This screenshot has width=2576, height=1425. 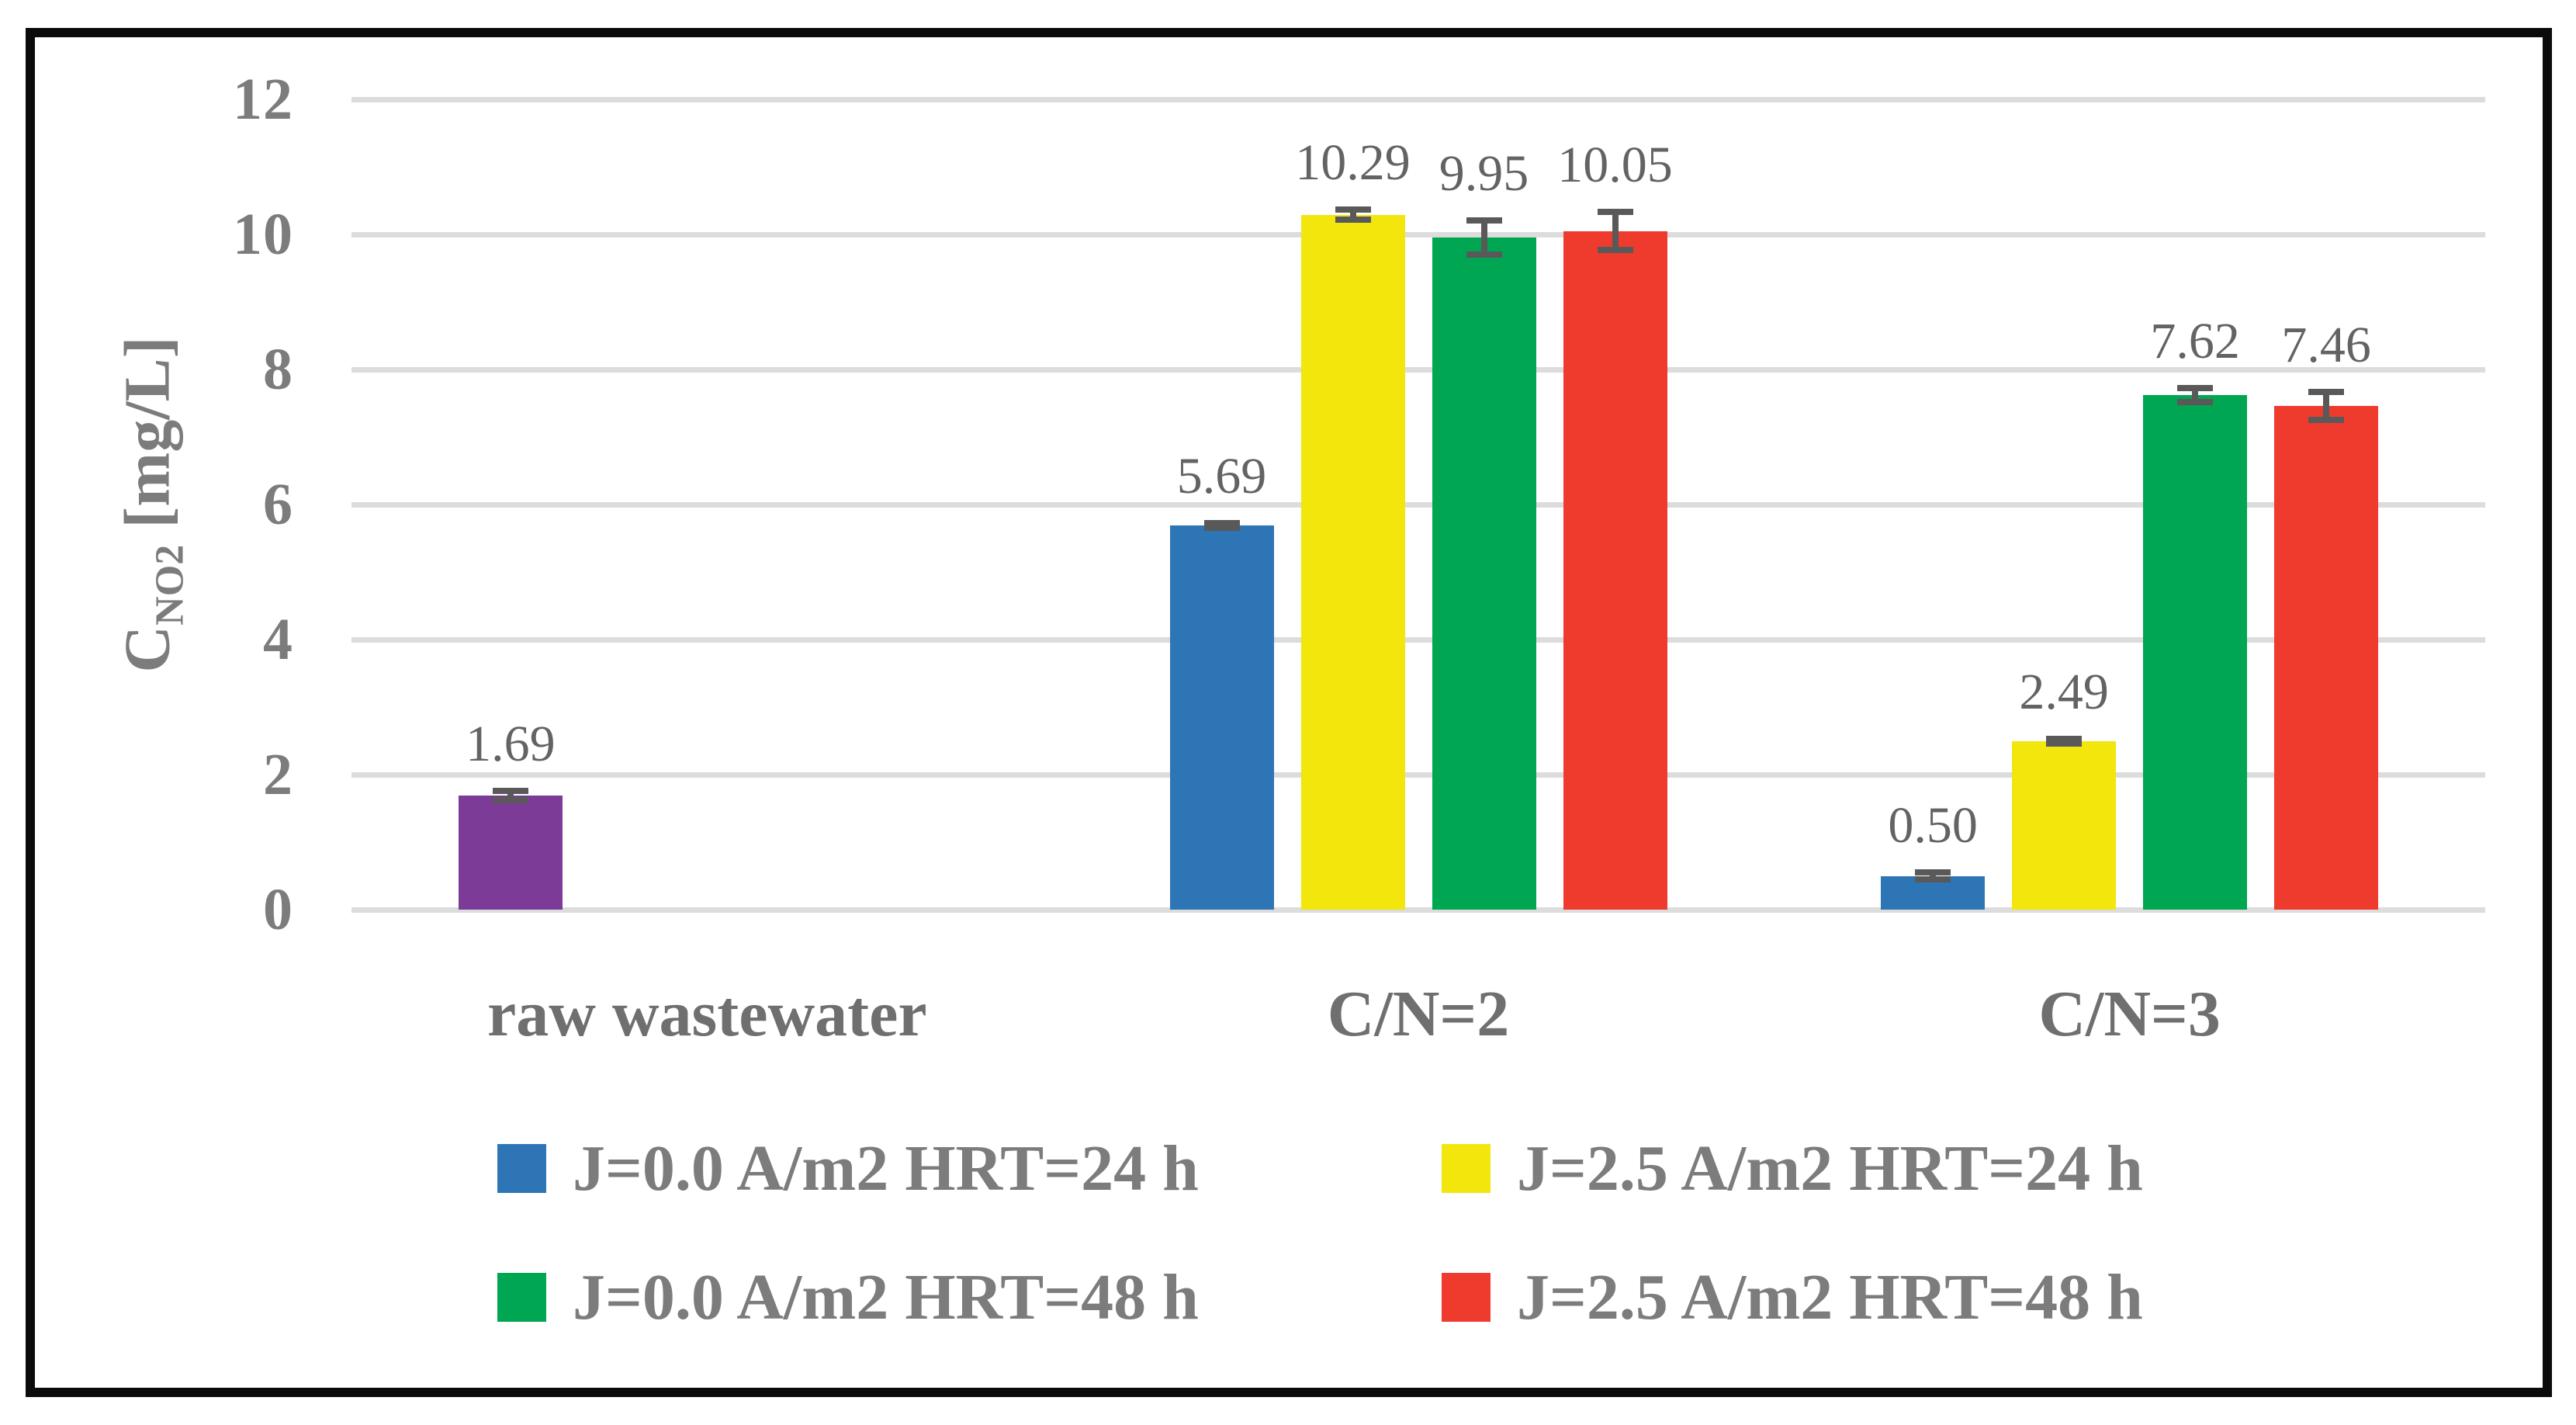 What do you see at coordinates (1221, 717) in the screenshot?
I see `bar-c-n-2-s0` at bounding box center [1221, 717].